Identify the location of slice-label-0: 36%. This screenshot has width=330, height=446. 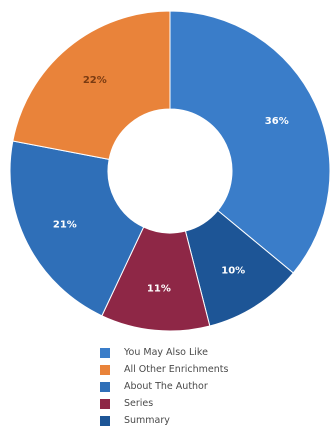
(277, 121).